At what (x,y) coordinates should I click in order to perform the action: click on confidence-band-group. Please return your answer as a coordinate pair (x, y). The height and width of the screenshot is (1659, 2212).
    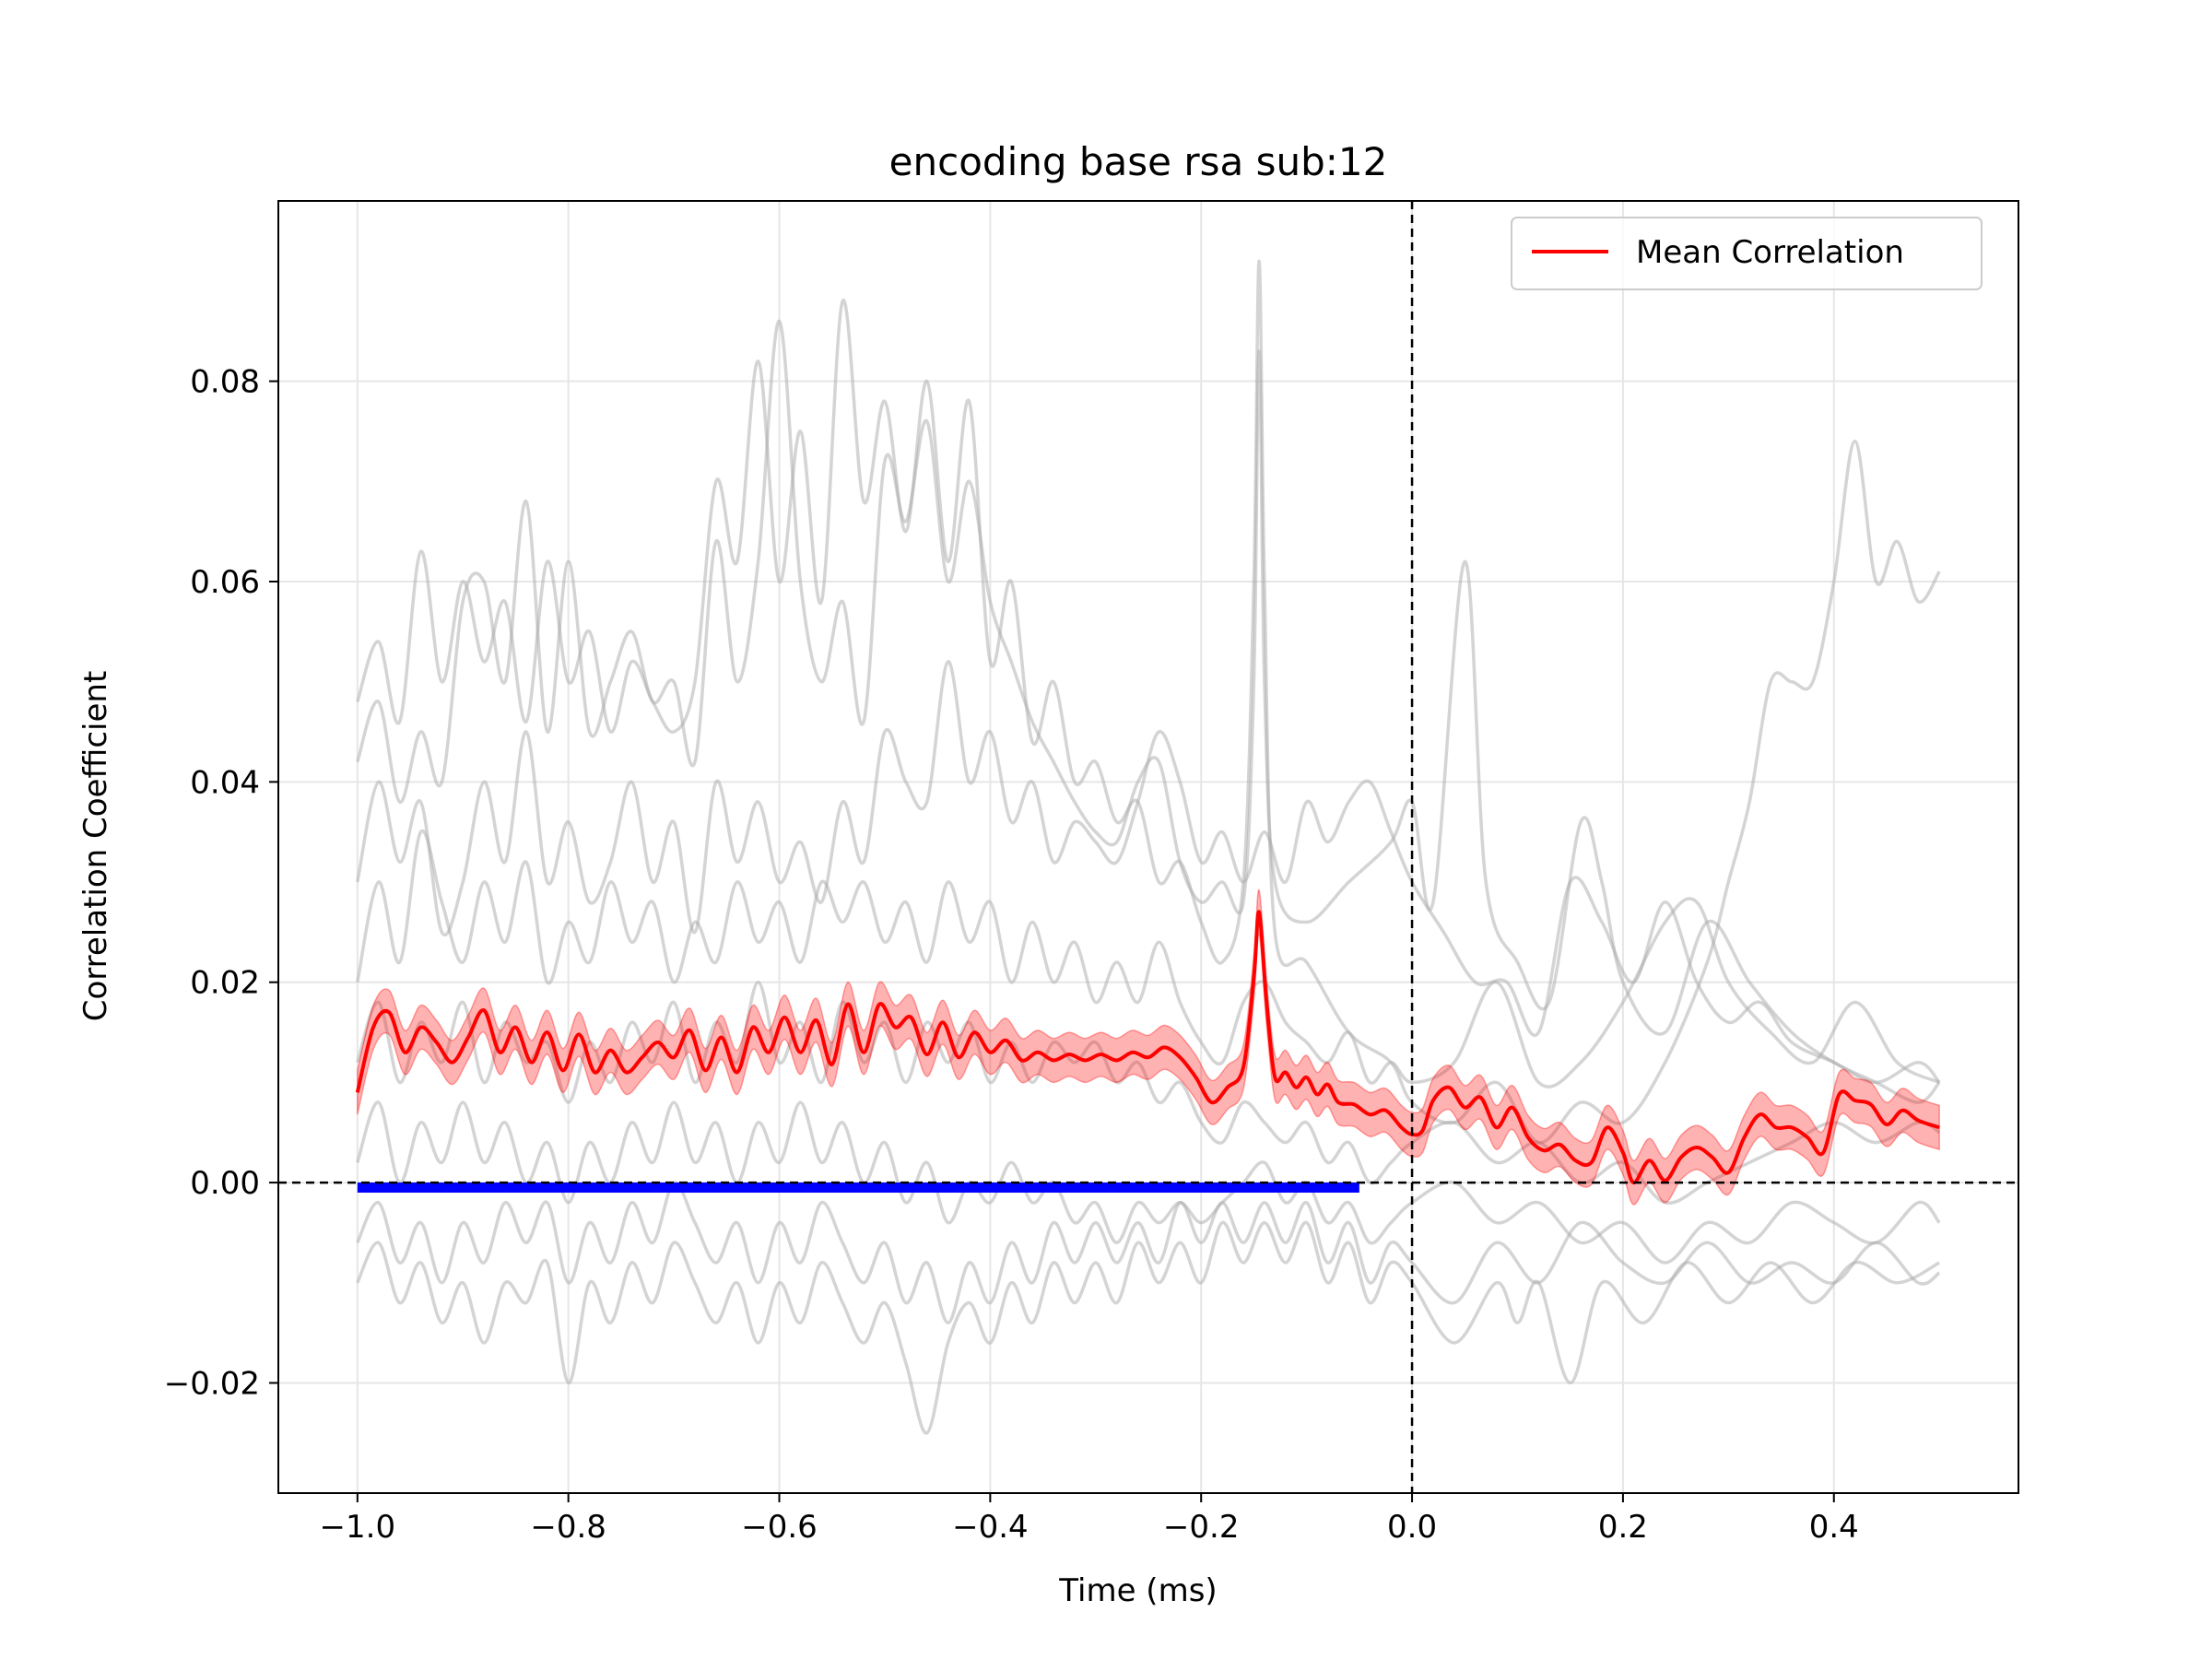
    Looking at the image, I should click on (1148, 1047).